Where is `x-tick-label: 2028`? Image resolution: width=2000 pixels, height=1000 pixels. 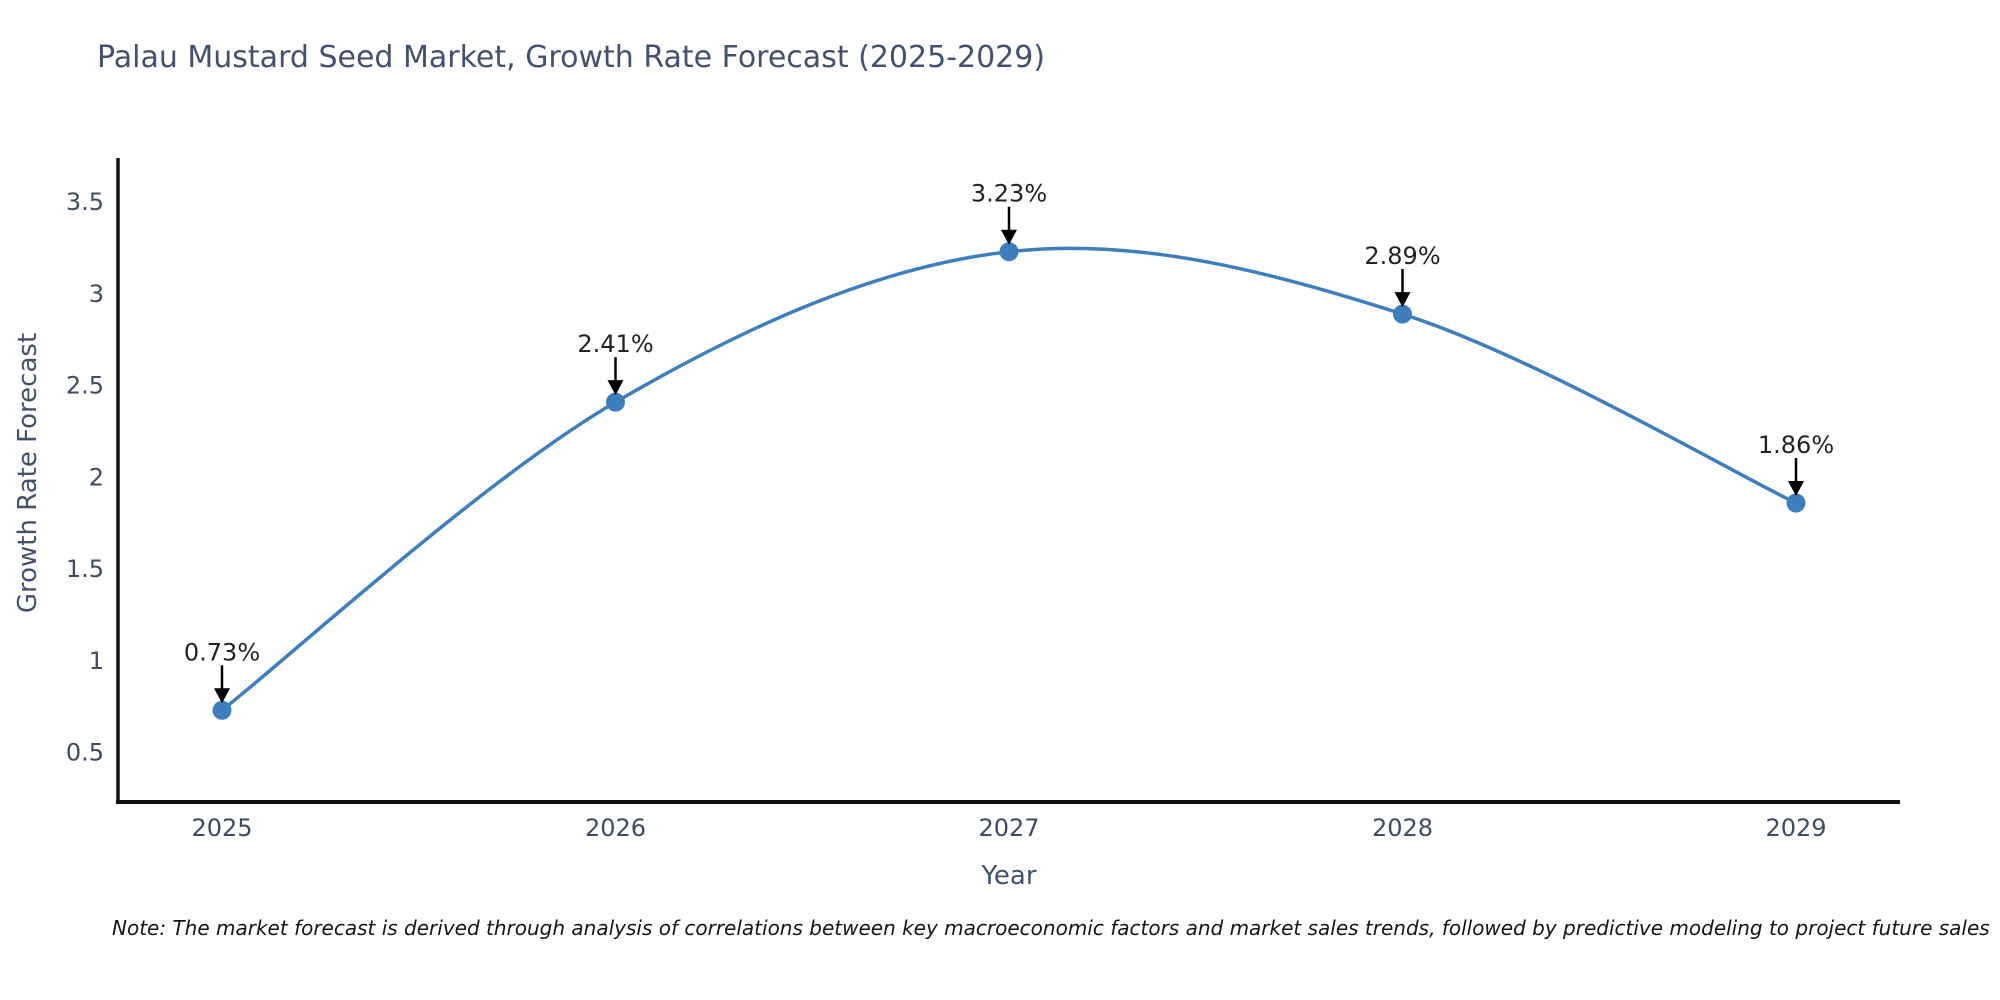
x-tick-label: 2028 is located at coordinates (1402, 828).